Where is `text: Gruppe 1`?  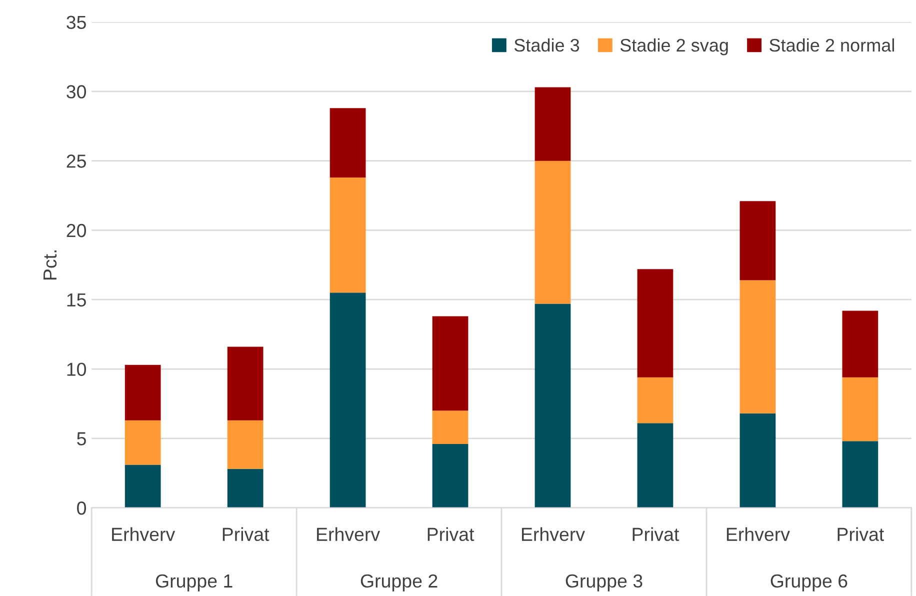
text: Gruppe 1 is located at coordinates (194, 583).